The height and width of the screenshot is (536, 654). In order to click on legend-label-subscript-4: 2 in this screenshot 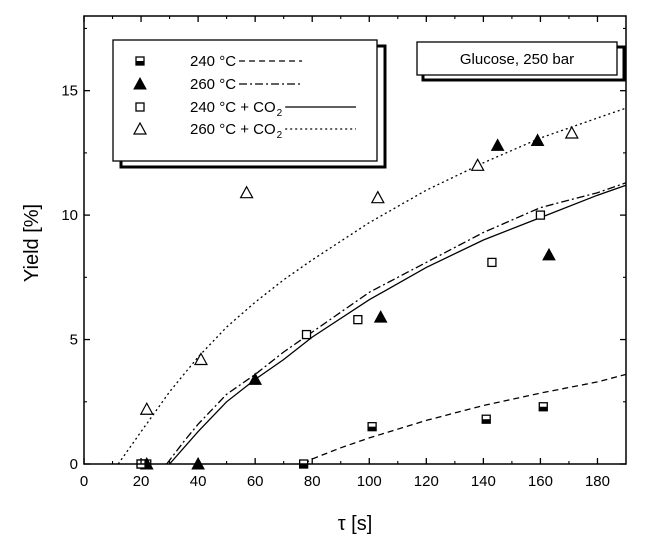, I will do `click(280, 135)`.